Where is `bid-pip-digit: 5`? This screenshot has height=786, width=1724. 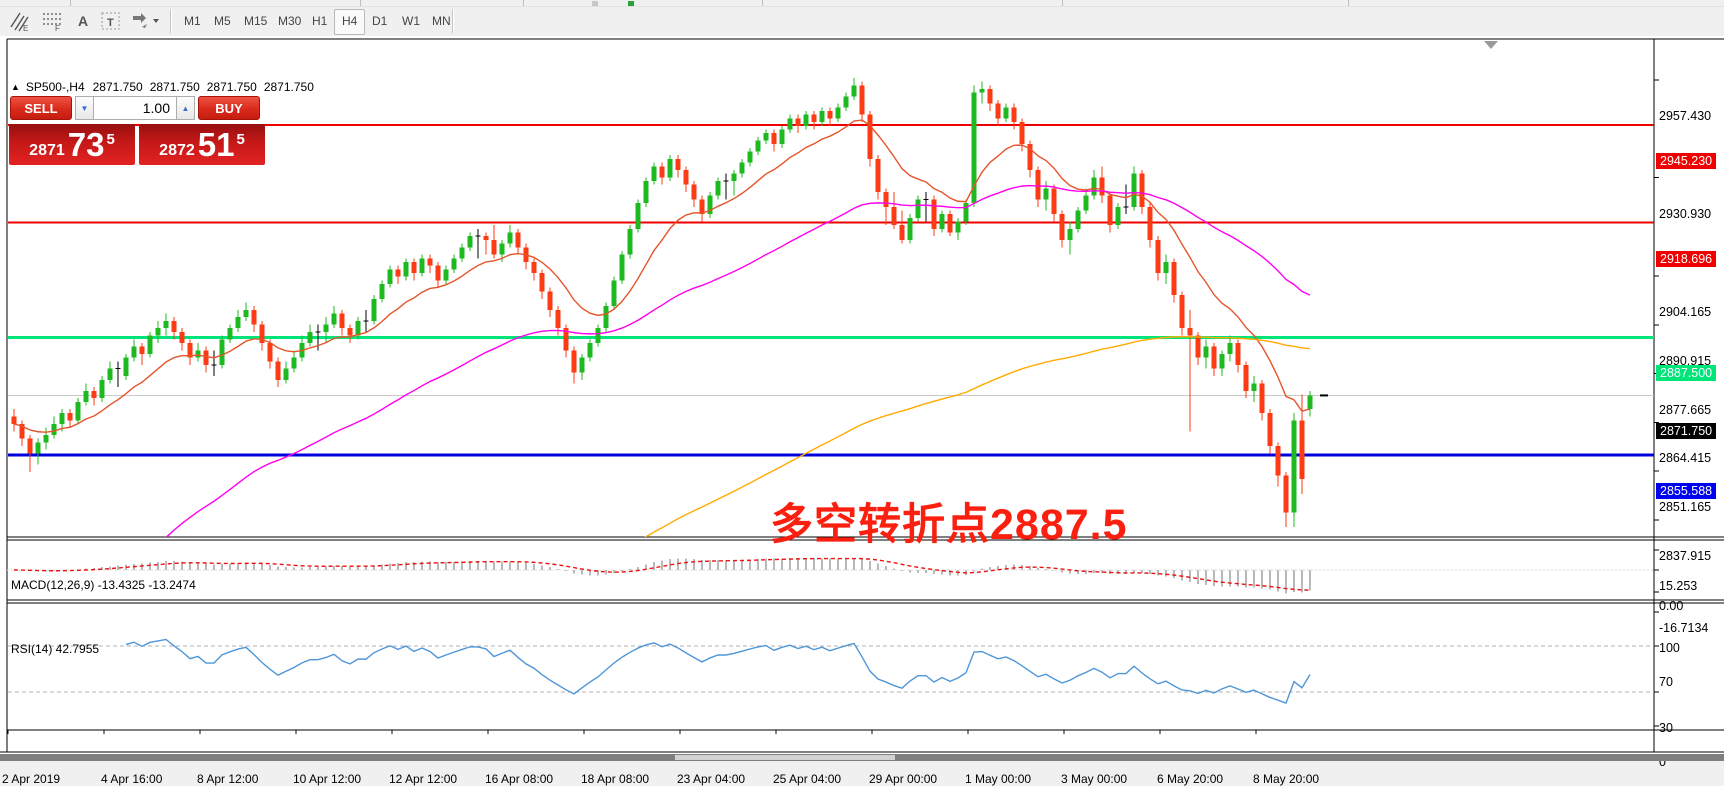 bid-pip-digit: 5 is located at coordinates (110, 139).